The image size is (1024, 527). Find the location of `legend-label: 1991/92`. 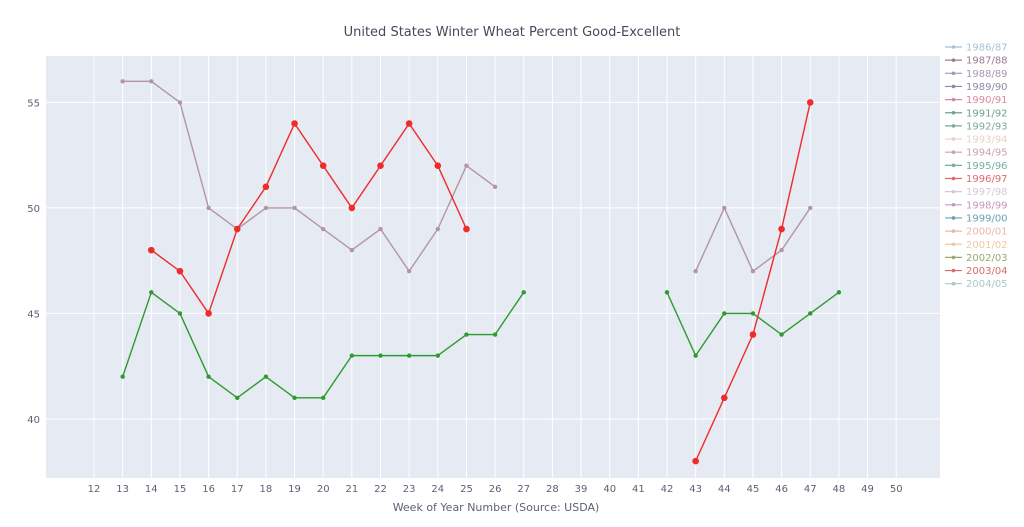

legend-label: 1991/92 is located at coordinates (987, 113).